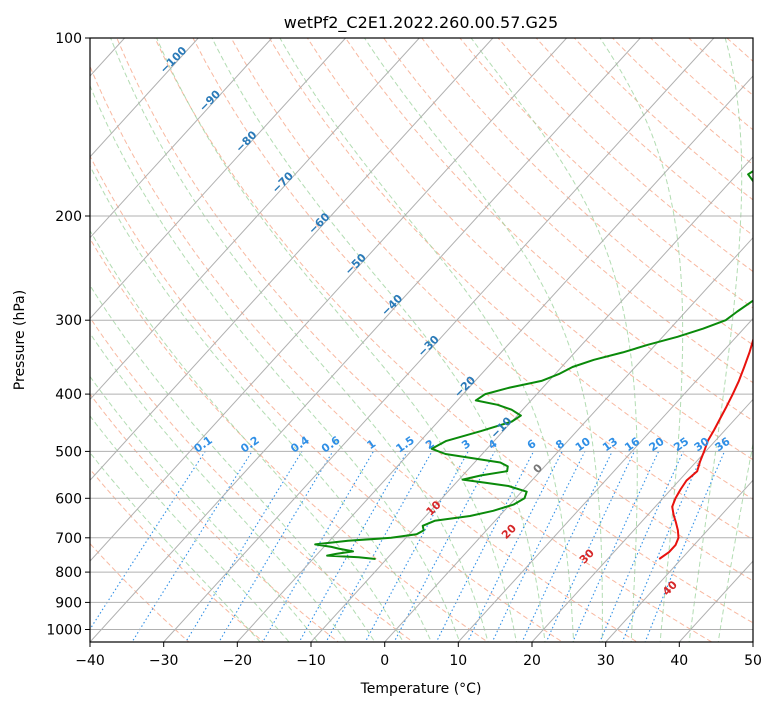 This screenshot has height=708, width=775. I want to click on x-axis-ticks: −40 −30 −20 −10 0 10 20 30 40 50, so click(418, 655).